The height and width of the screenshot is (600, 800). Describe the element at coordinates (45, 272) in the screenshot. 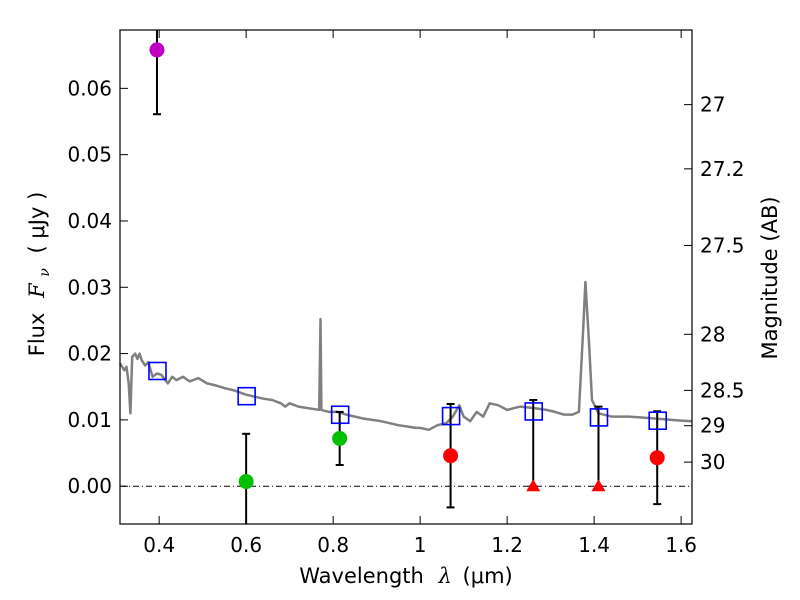

I see `y-axis-label-subscript: ν` at that location.